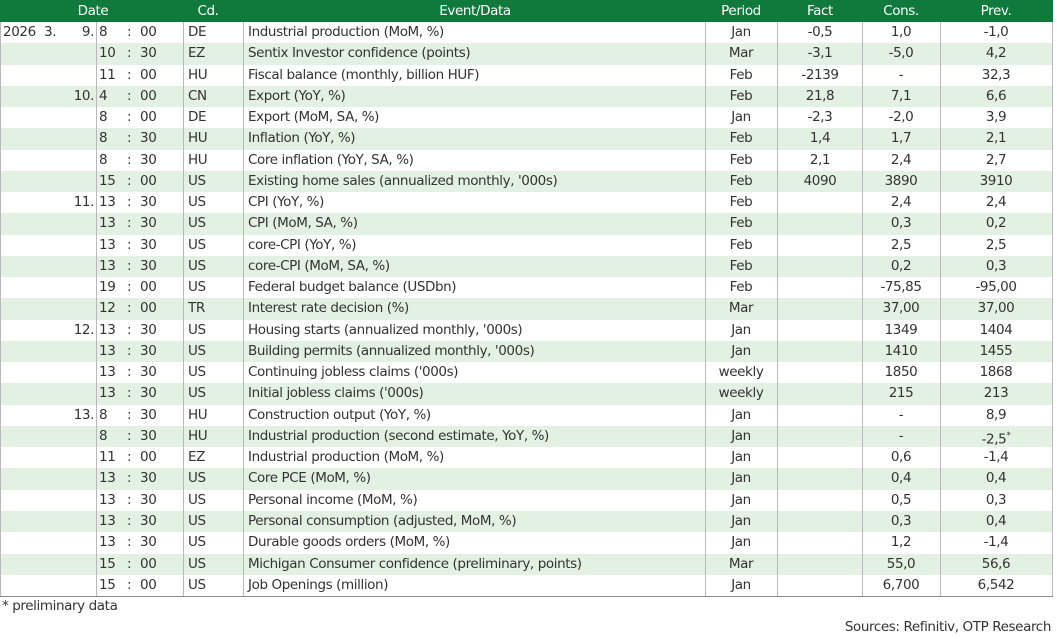 Image resolution: width=1057 pixels, height=639 pixels. Describe the element at coordinates (820, 180) in the screenshot. I see `fact: 4090` at that location.